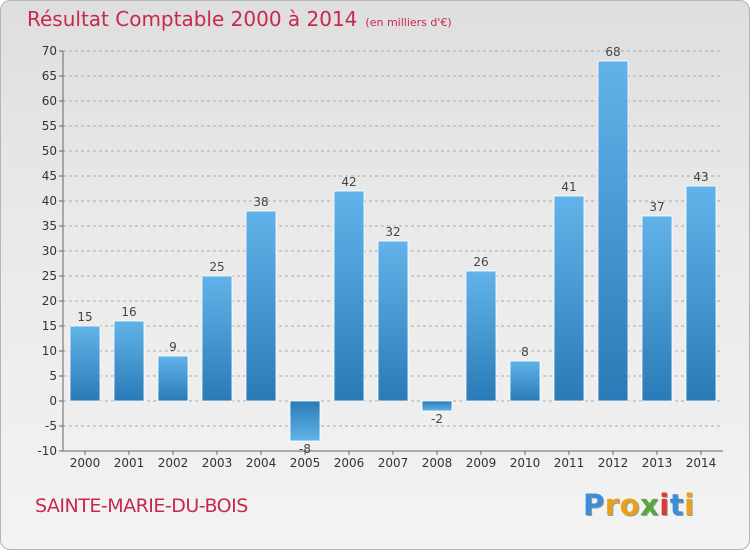  I want to click on x-tick-label: 2004, so click(261, 463).